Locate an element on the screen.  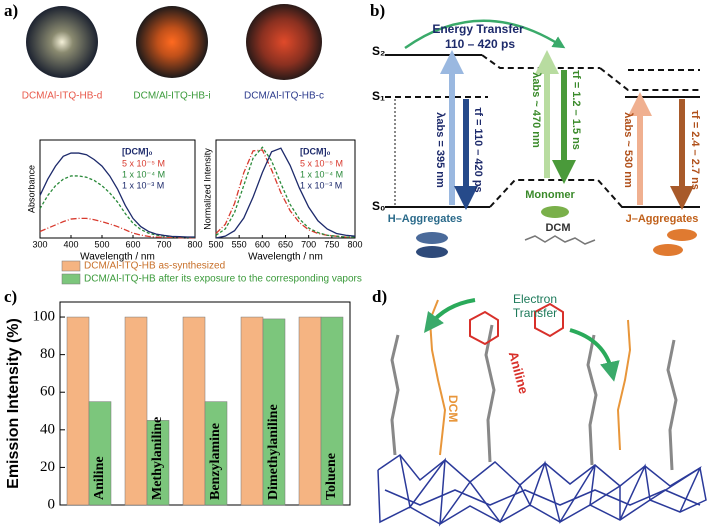
molecule-label: DCM is located at coordinates (453, 408).